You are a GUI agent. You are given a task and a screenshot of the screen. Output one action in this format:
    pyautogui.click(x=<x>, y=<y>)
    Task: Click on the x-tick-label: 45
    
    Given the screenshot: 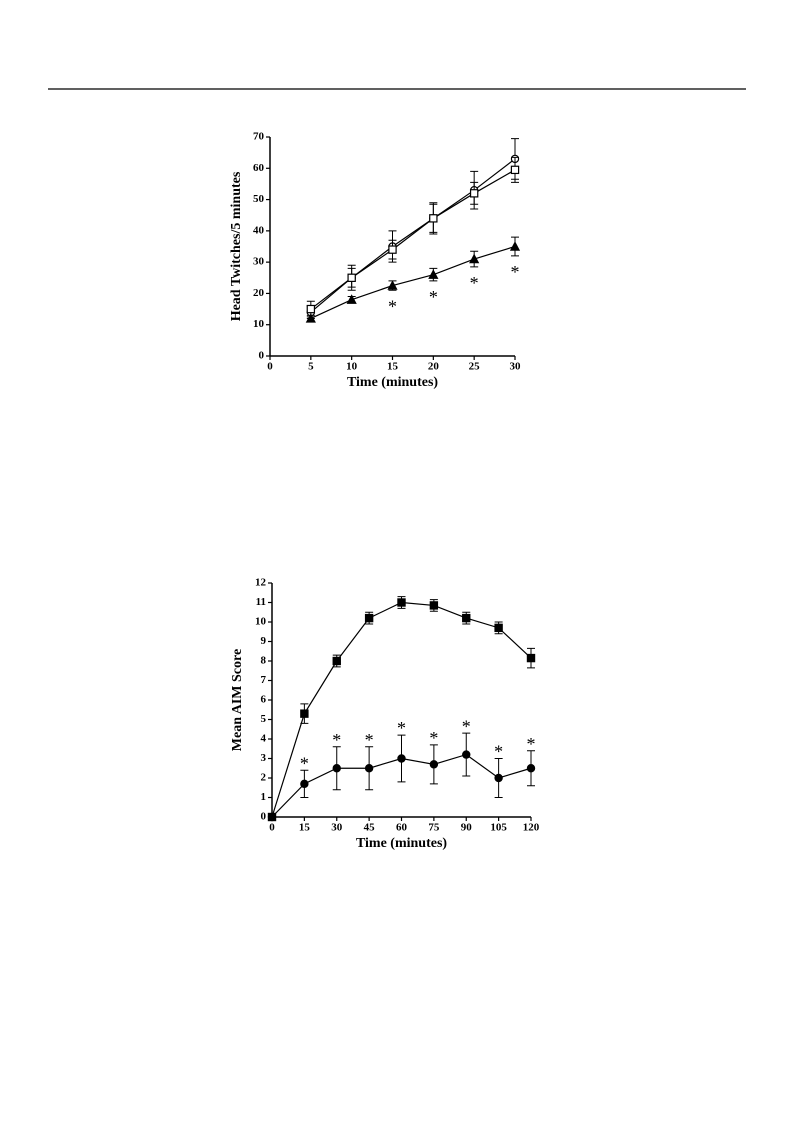 What is the action you would take?
    pyautogui.click(x=370, y=828)
    